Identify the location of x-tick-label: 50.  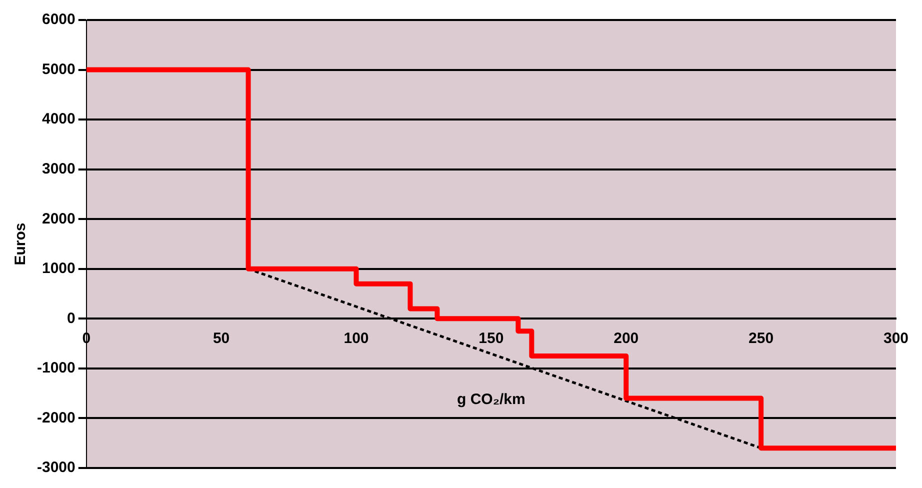
(221, 338).